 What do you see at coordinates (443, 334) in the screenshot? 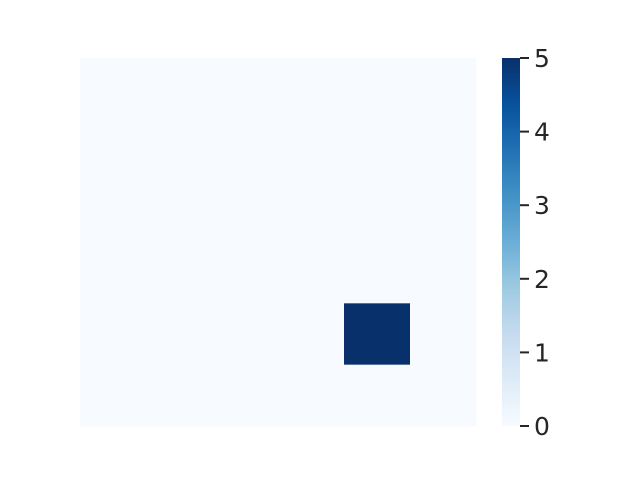
I see `heatmap-cell-r4-c5` at bounding box center [443, 334].